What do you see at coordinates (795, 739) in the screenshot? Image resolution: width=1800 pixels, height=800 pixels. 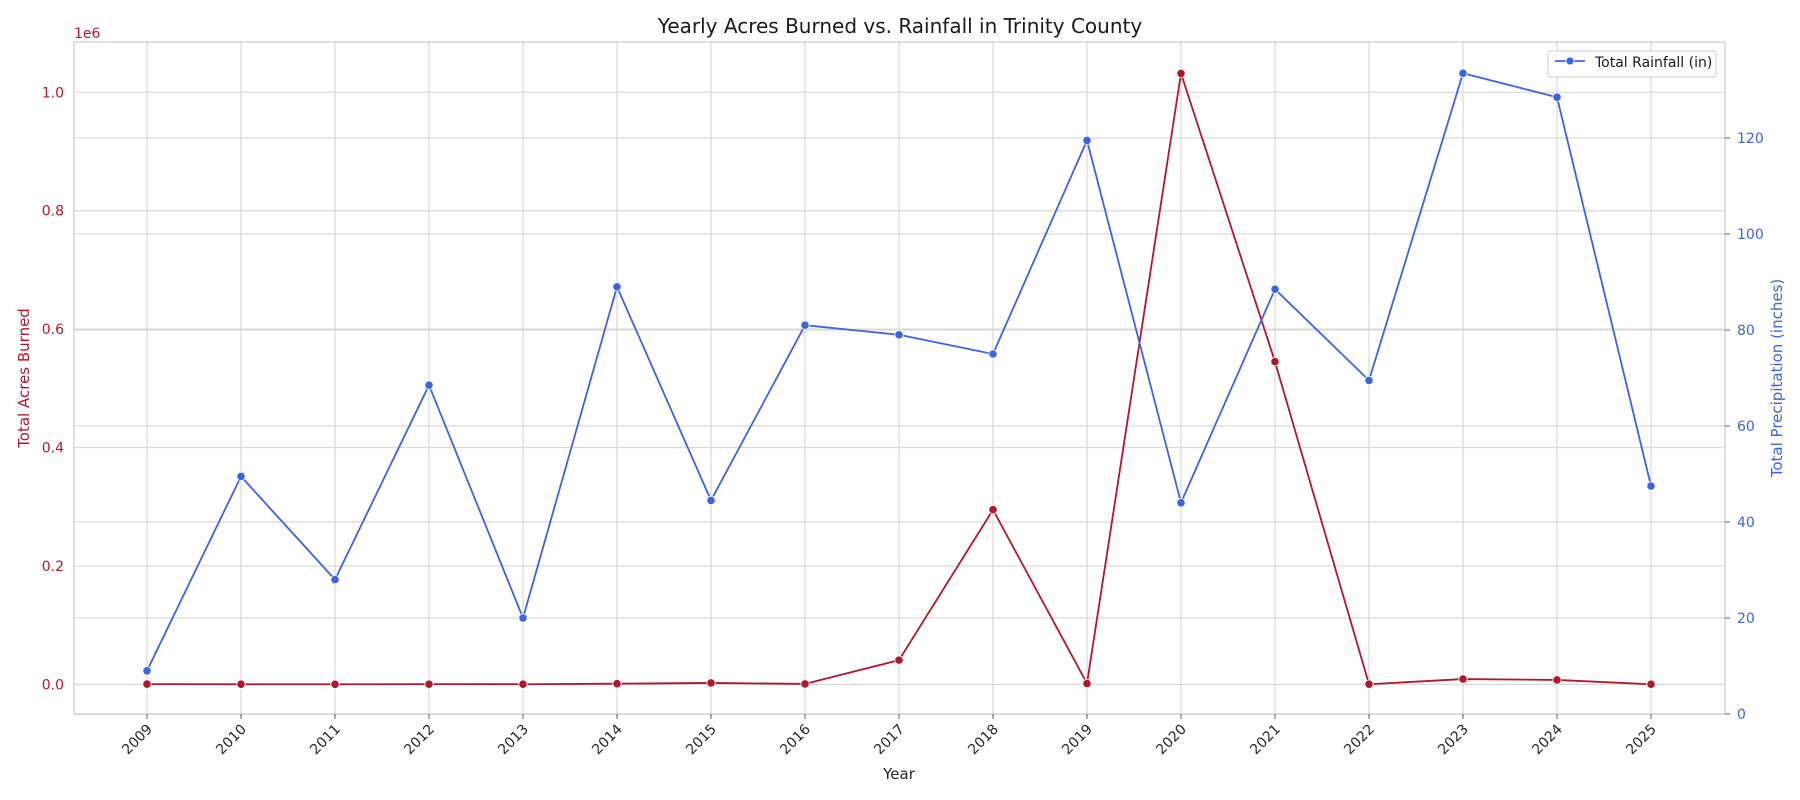 I see `x-tick-label: 2016` at bounding box center [795, 739].